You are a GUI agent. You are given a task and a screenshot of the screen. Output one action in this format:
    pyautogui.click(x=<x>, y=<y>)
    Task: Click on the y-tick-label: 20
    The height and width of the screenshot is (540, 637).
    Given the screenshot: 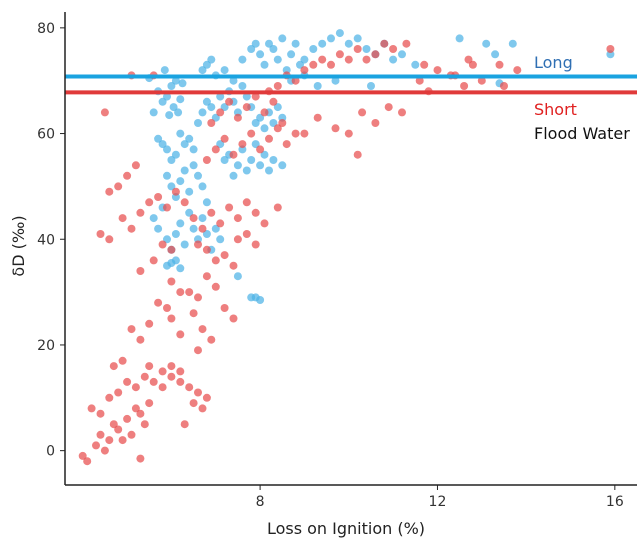 What is the action you would take?
    pyautogui.click(x=46, y=346)
    